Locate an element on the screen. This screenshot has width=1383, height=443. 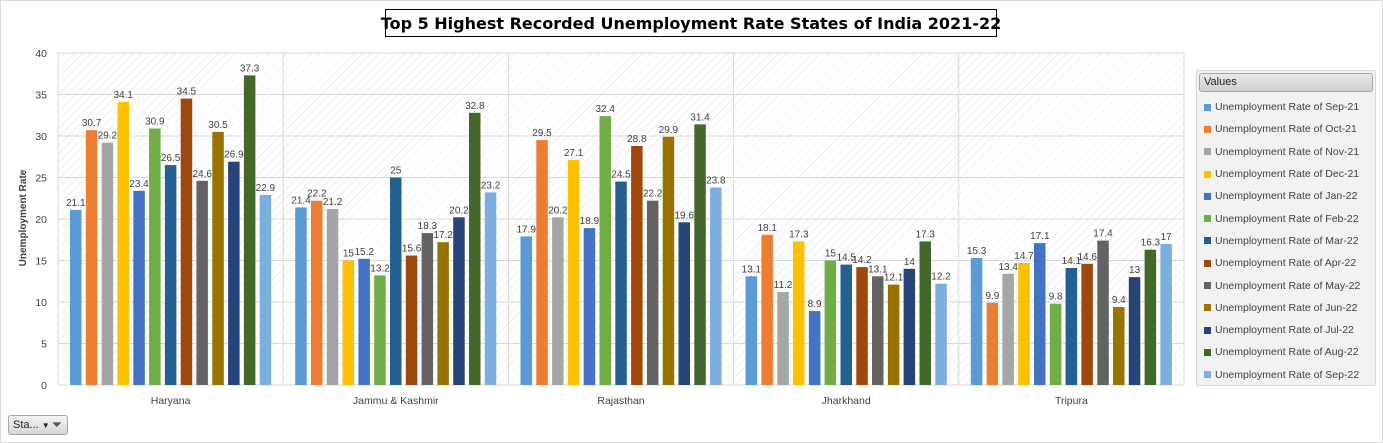
legend-item: Unemployment Rate of Dec-21 is located at coordinates (1286, 174).